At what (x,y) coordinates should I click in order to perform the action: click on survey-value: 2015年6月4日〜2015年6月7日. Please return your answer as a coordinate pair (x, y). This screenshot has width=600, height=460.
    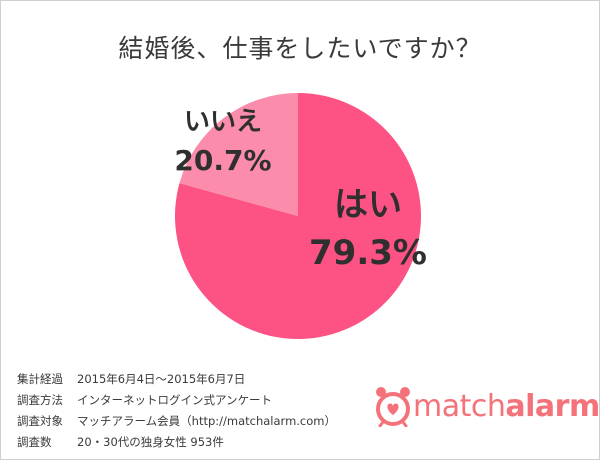
    Looking at the image, I should click on (161, 379).